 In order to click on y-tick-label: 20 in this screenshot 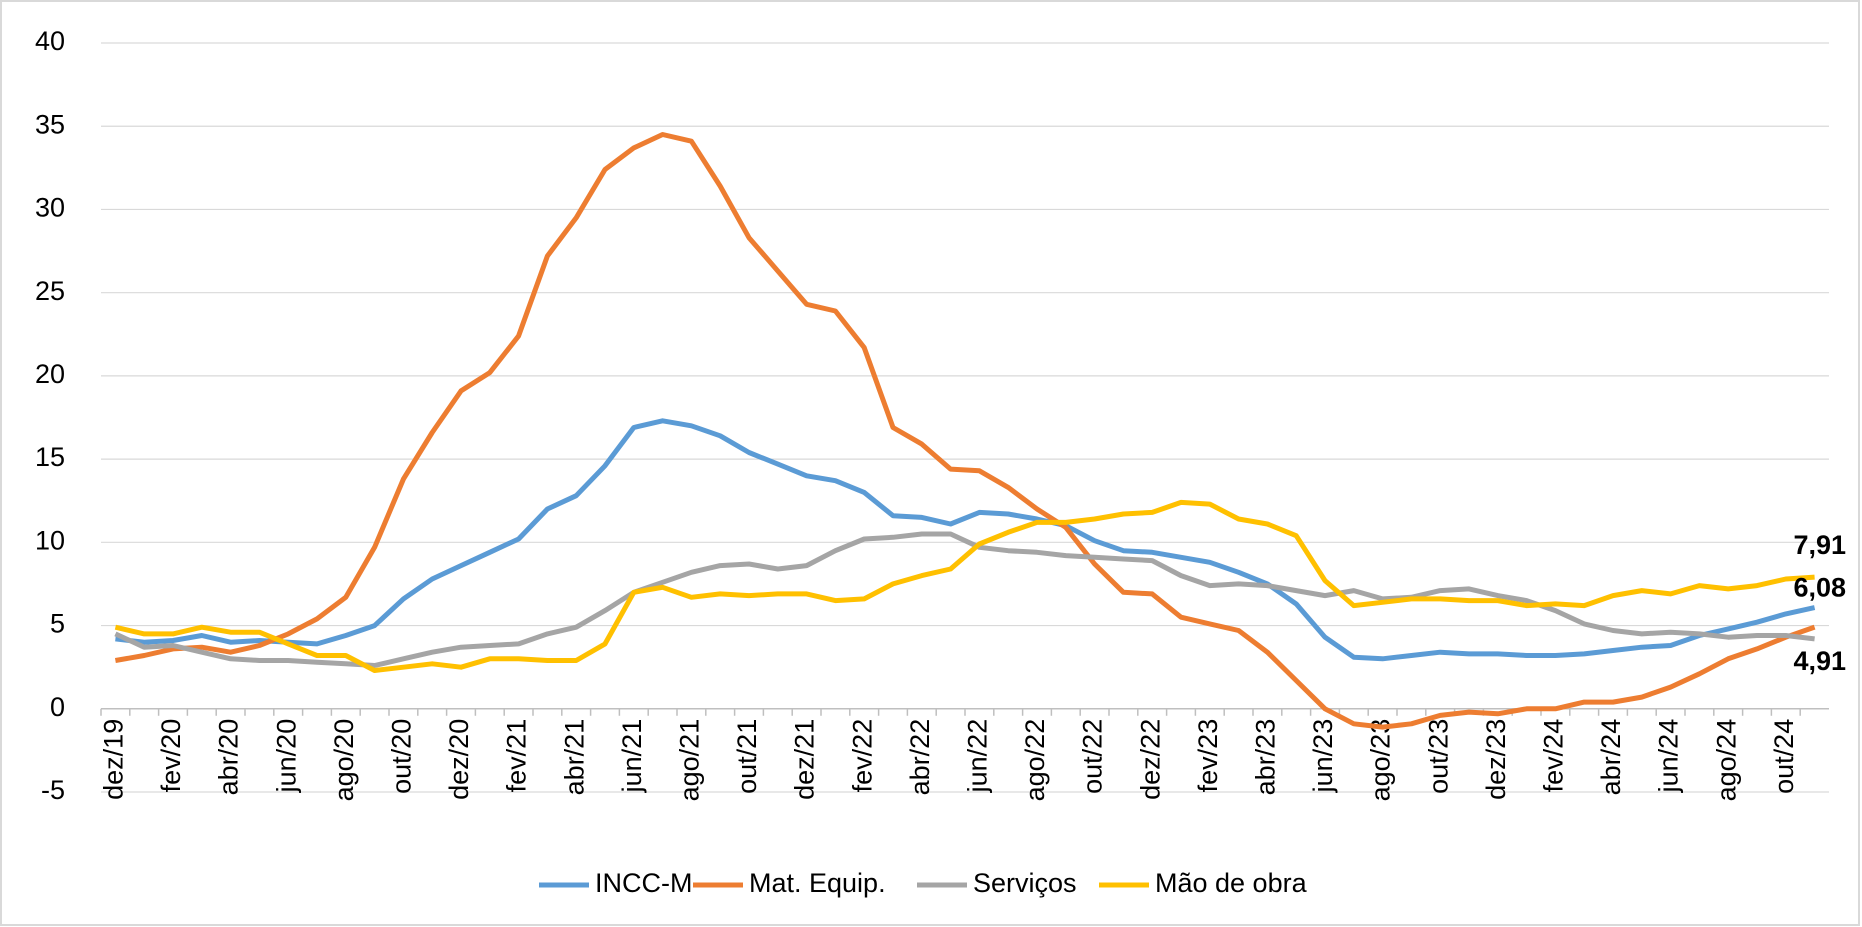, I will do `click(50, 374)`.